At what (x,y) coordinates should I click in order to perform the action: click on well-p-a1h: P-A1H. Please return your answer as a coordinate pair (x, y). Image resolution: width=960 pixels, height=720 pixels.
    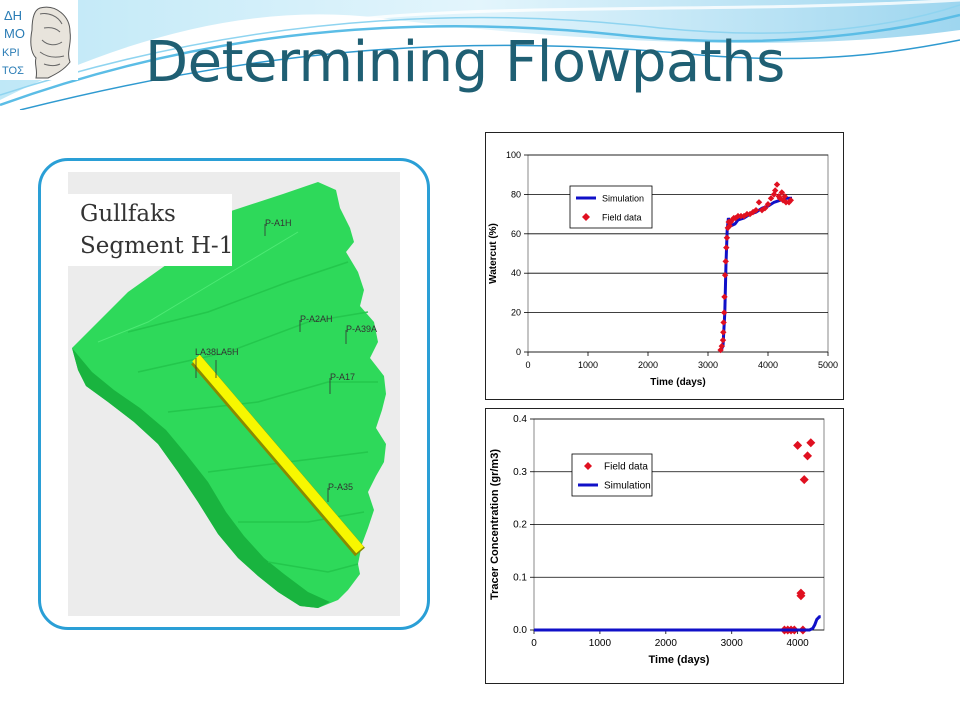
    Looking at the image, I should click on (278, 227).